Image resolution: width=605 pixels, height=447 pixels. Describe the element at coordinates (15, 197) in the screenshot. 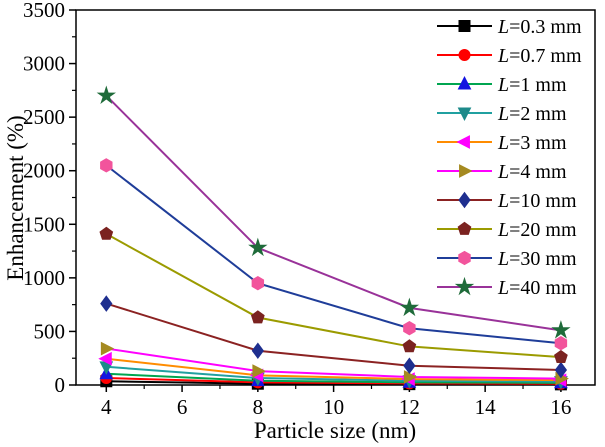

I see `y-axis-title: Enhancement (%)` at that location.